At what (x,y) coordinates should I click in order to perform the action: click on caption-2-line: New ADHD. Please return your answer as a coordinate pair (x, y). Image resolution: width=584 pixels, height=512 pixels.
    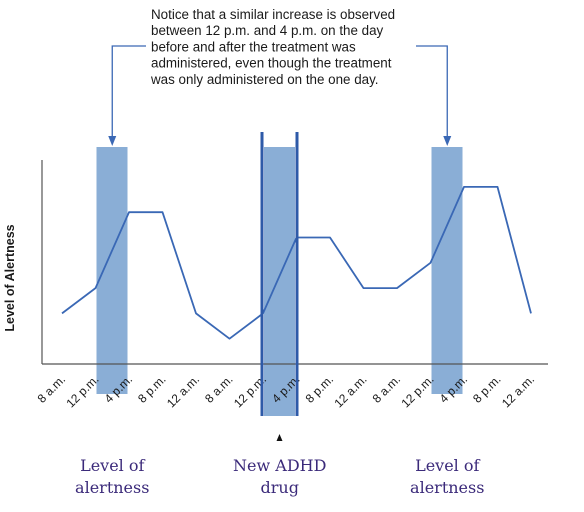
    Looking at the image, I should click on (279, 465).